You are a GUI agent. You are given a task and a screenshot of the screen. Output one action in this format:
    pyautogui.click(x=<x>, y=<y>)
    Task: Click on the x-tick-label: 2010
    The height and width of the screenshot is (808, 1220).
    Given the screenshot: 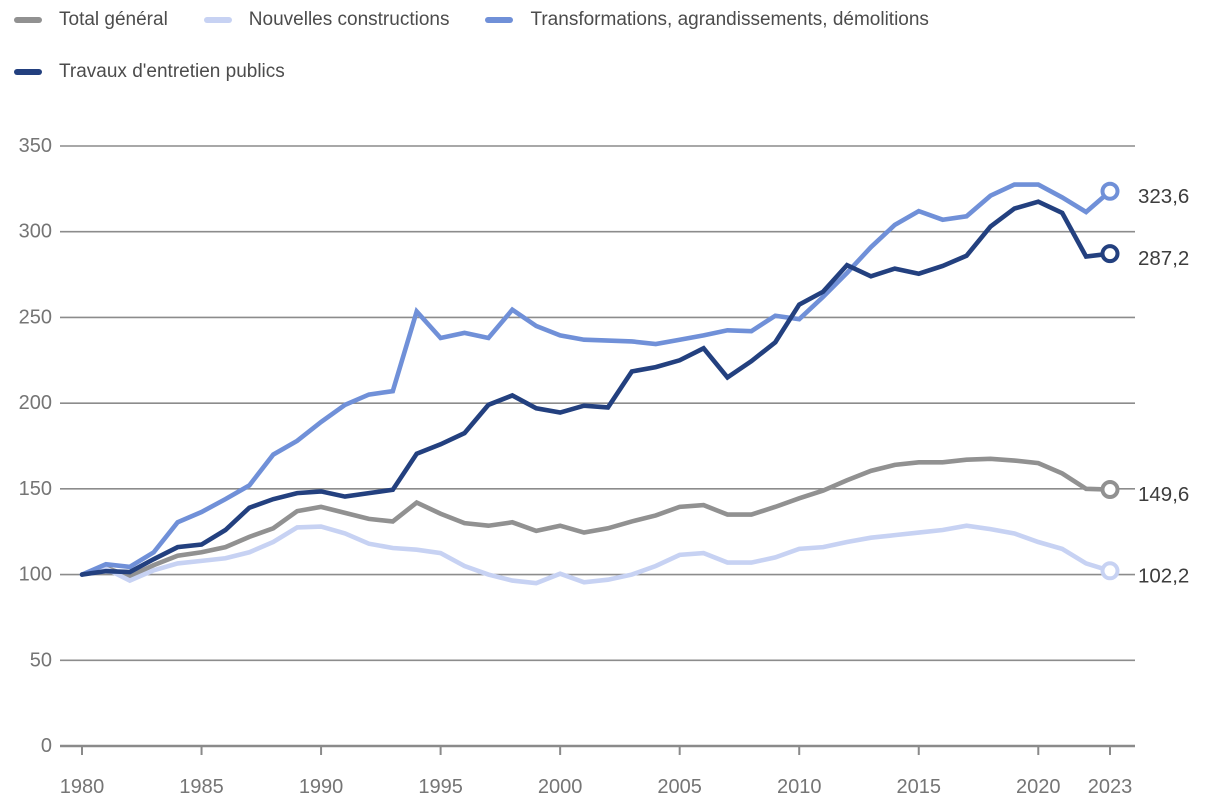 What is the action you would take?
    pyautogui.click(x=799, y=787)
    